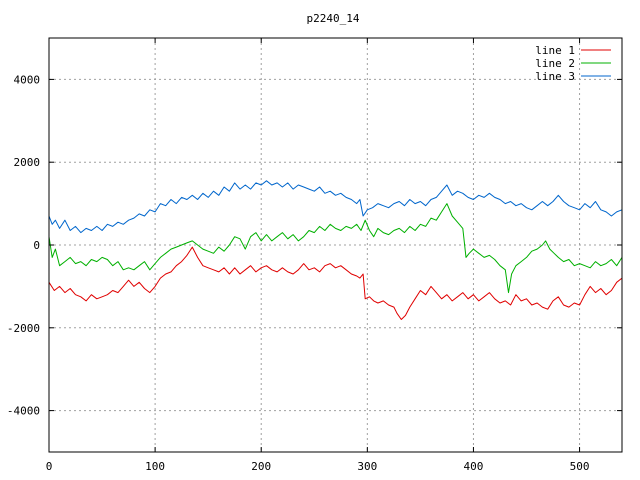 The height and width of the screenshot is (480, 640). Describe the element at coordinates (27, 162) in the screenshot. I see `y-tick-label: 2000` at that location.